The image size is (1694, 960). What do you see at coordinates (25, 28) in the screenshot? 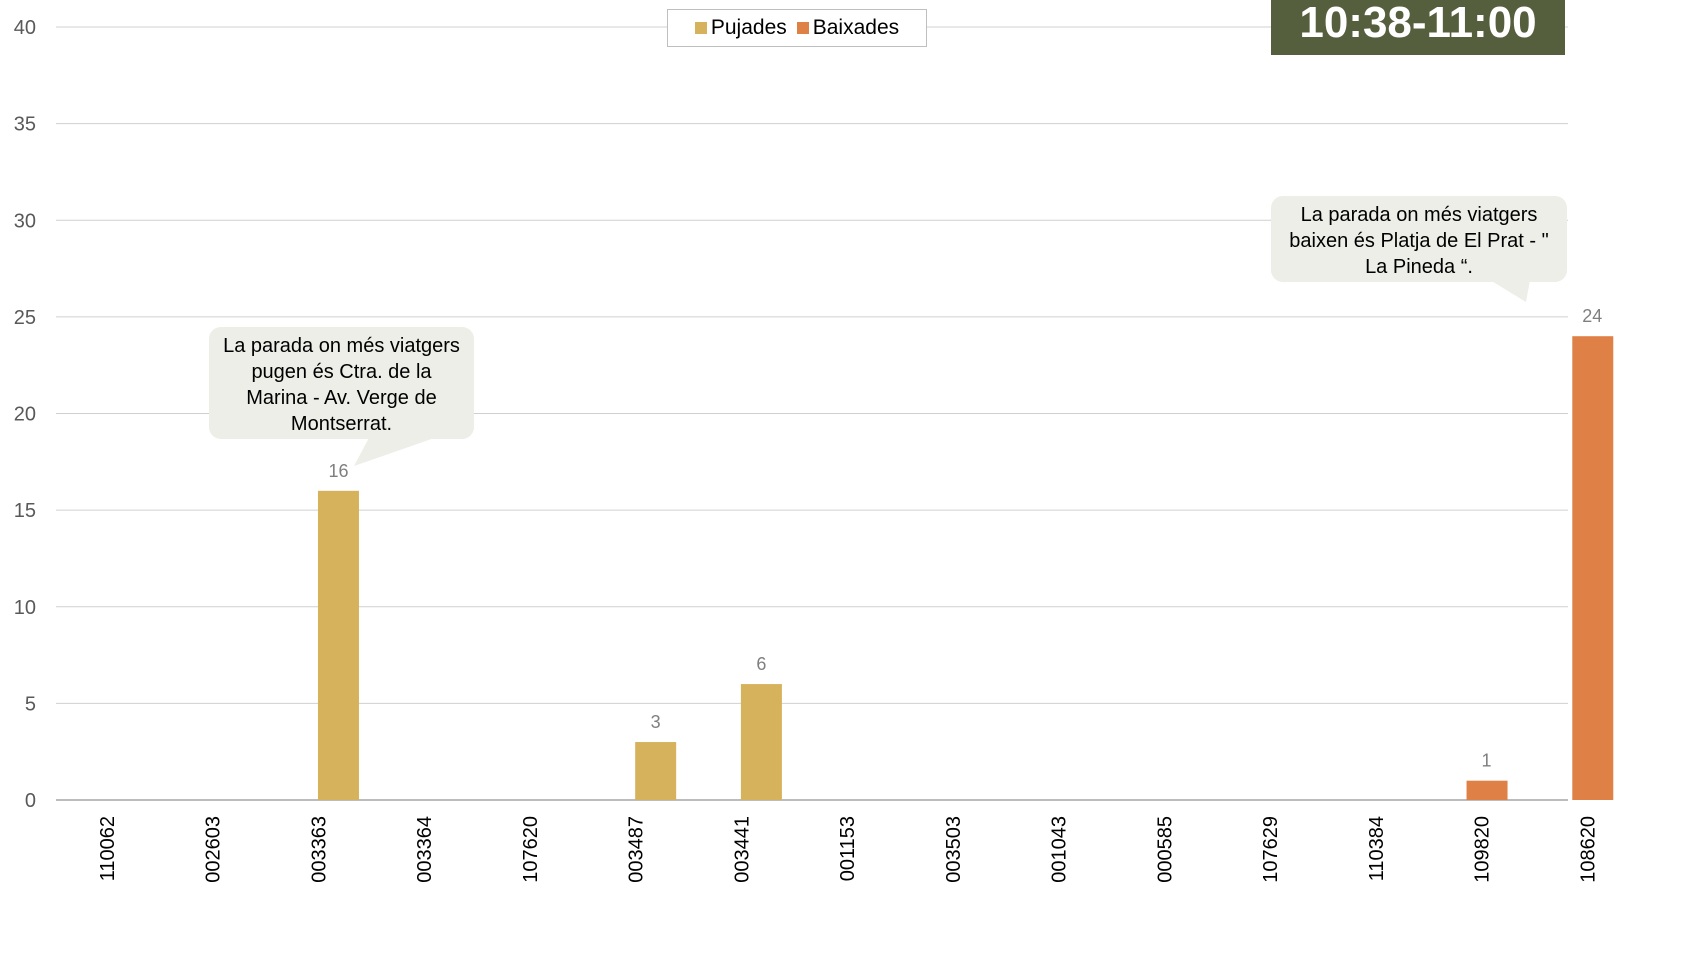
I see `y-tick-label: 40` at bounding box center [25, 28].